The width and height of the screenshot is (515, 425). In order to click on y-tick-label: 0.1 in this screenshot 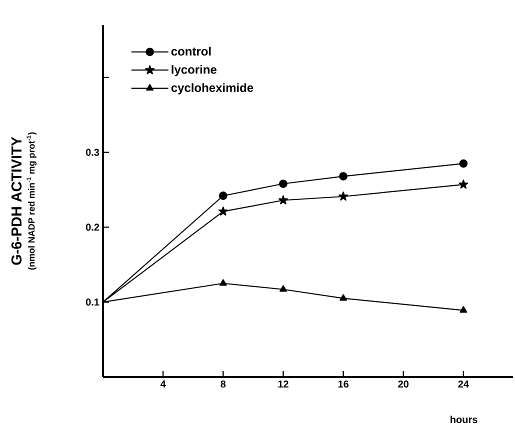, I will do `click(93, 302)`.